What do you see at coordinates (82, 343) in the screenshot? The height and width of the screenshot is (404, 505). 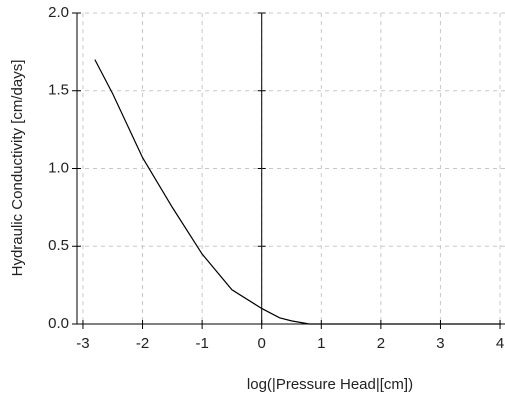 I see `x-tick-label: -3` at bounding box center [82, 343].